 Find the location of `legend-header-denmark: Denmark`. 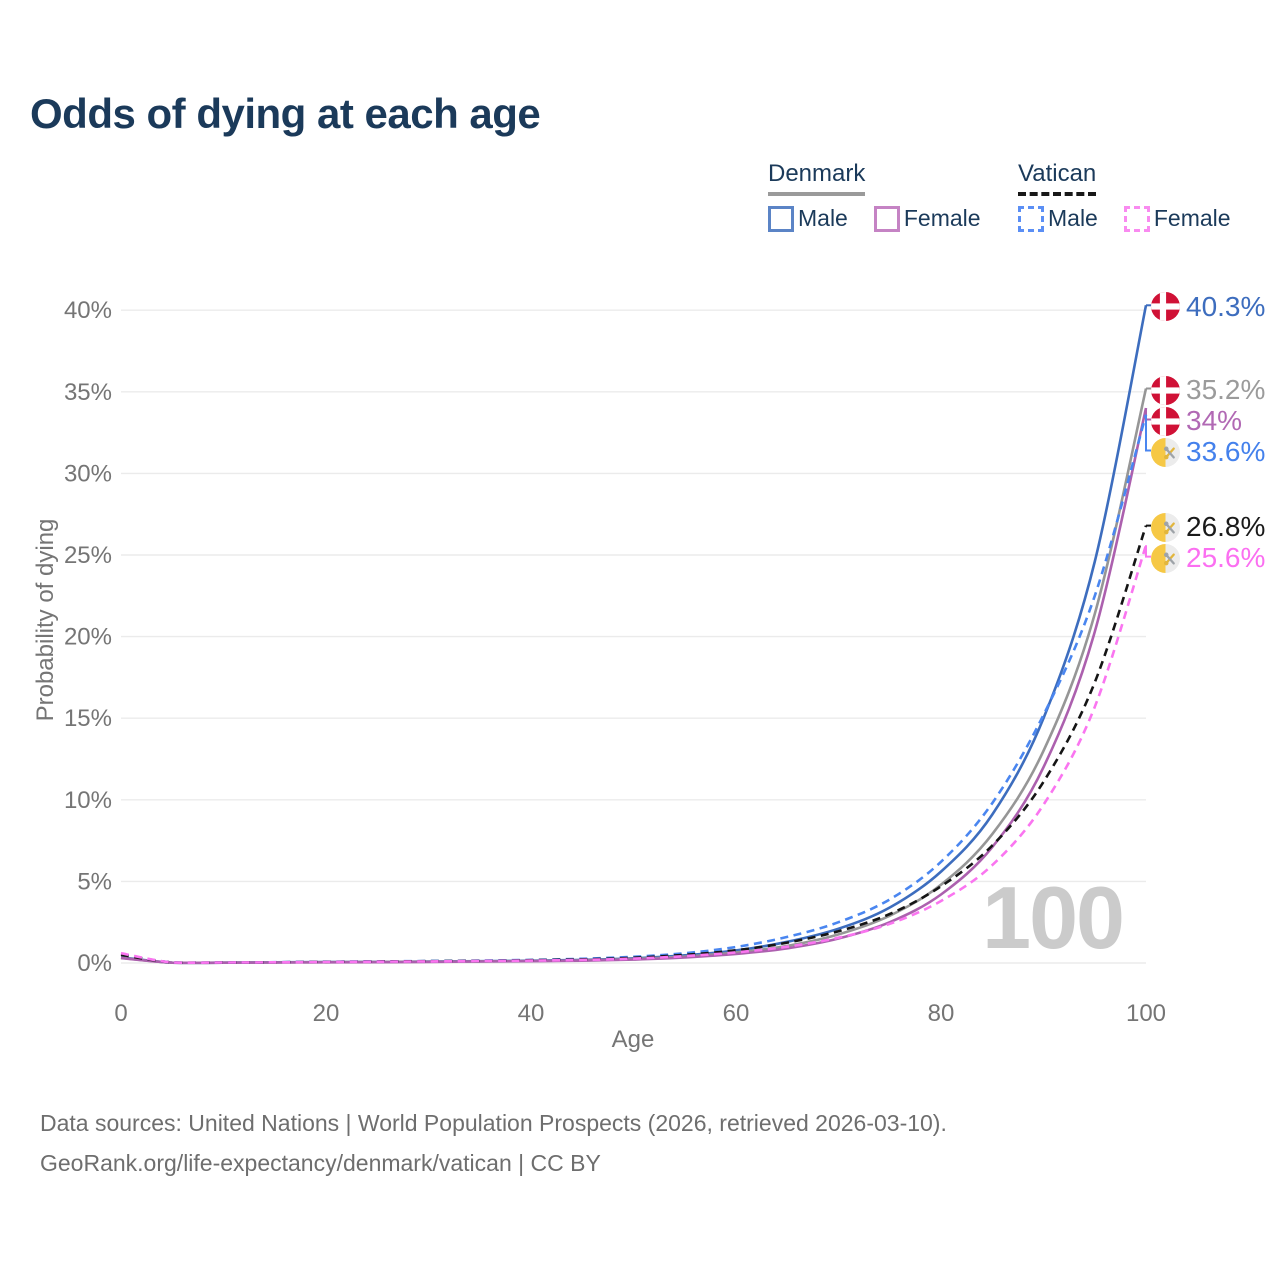

legend-header-denmark: Denmark is located at coordinates (817, 178).